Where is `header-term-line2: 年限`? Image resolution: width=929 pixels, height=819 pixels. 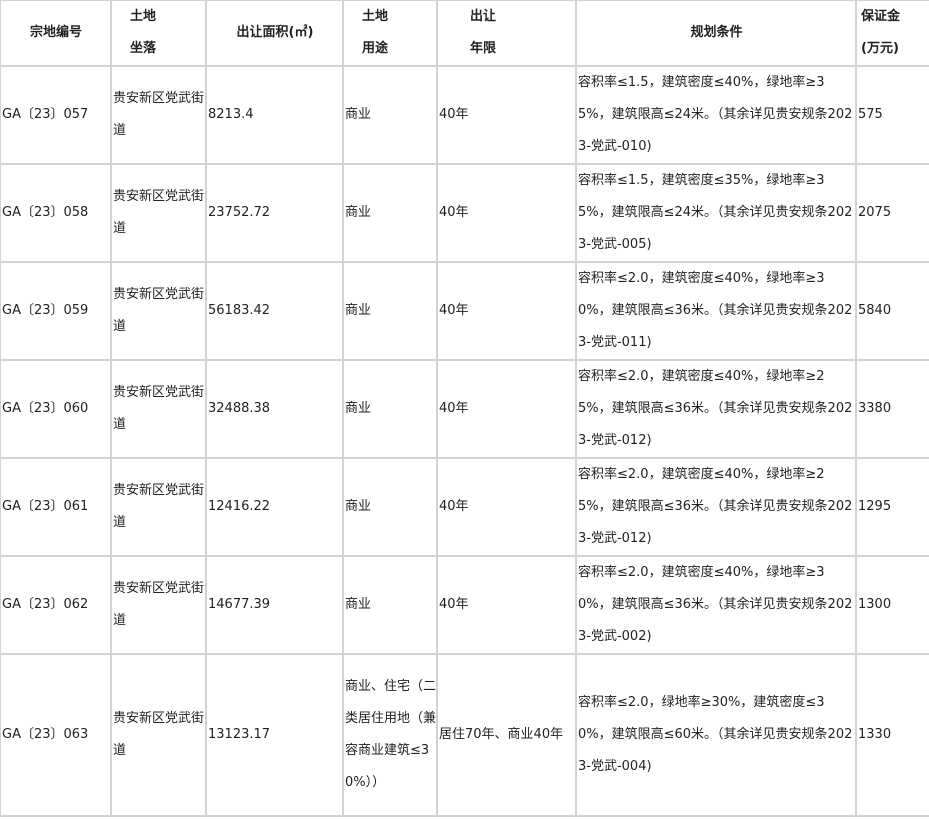
header-term-line2: 年限 is located at coordinates (483, 48).